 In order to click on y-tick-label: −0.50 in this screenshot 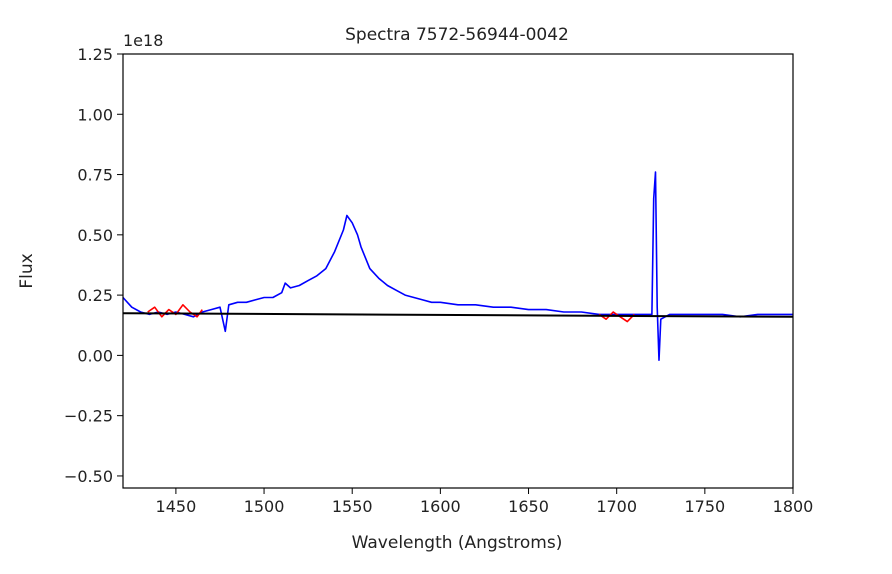, I will do `click(88, 476)`.